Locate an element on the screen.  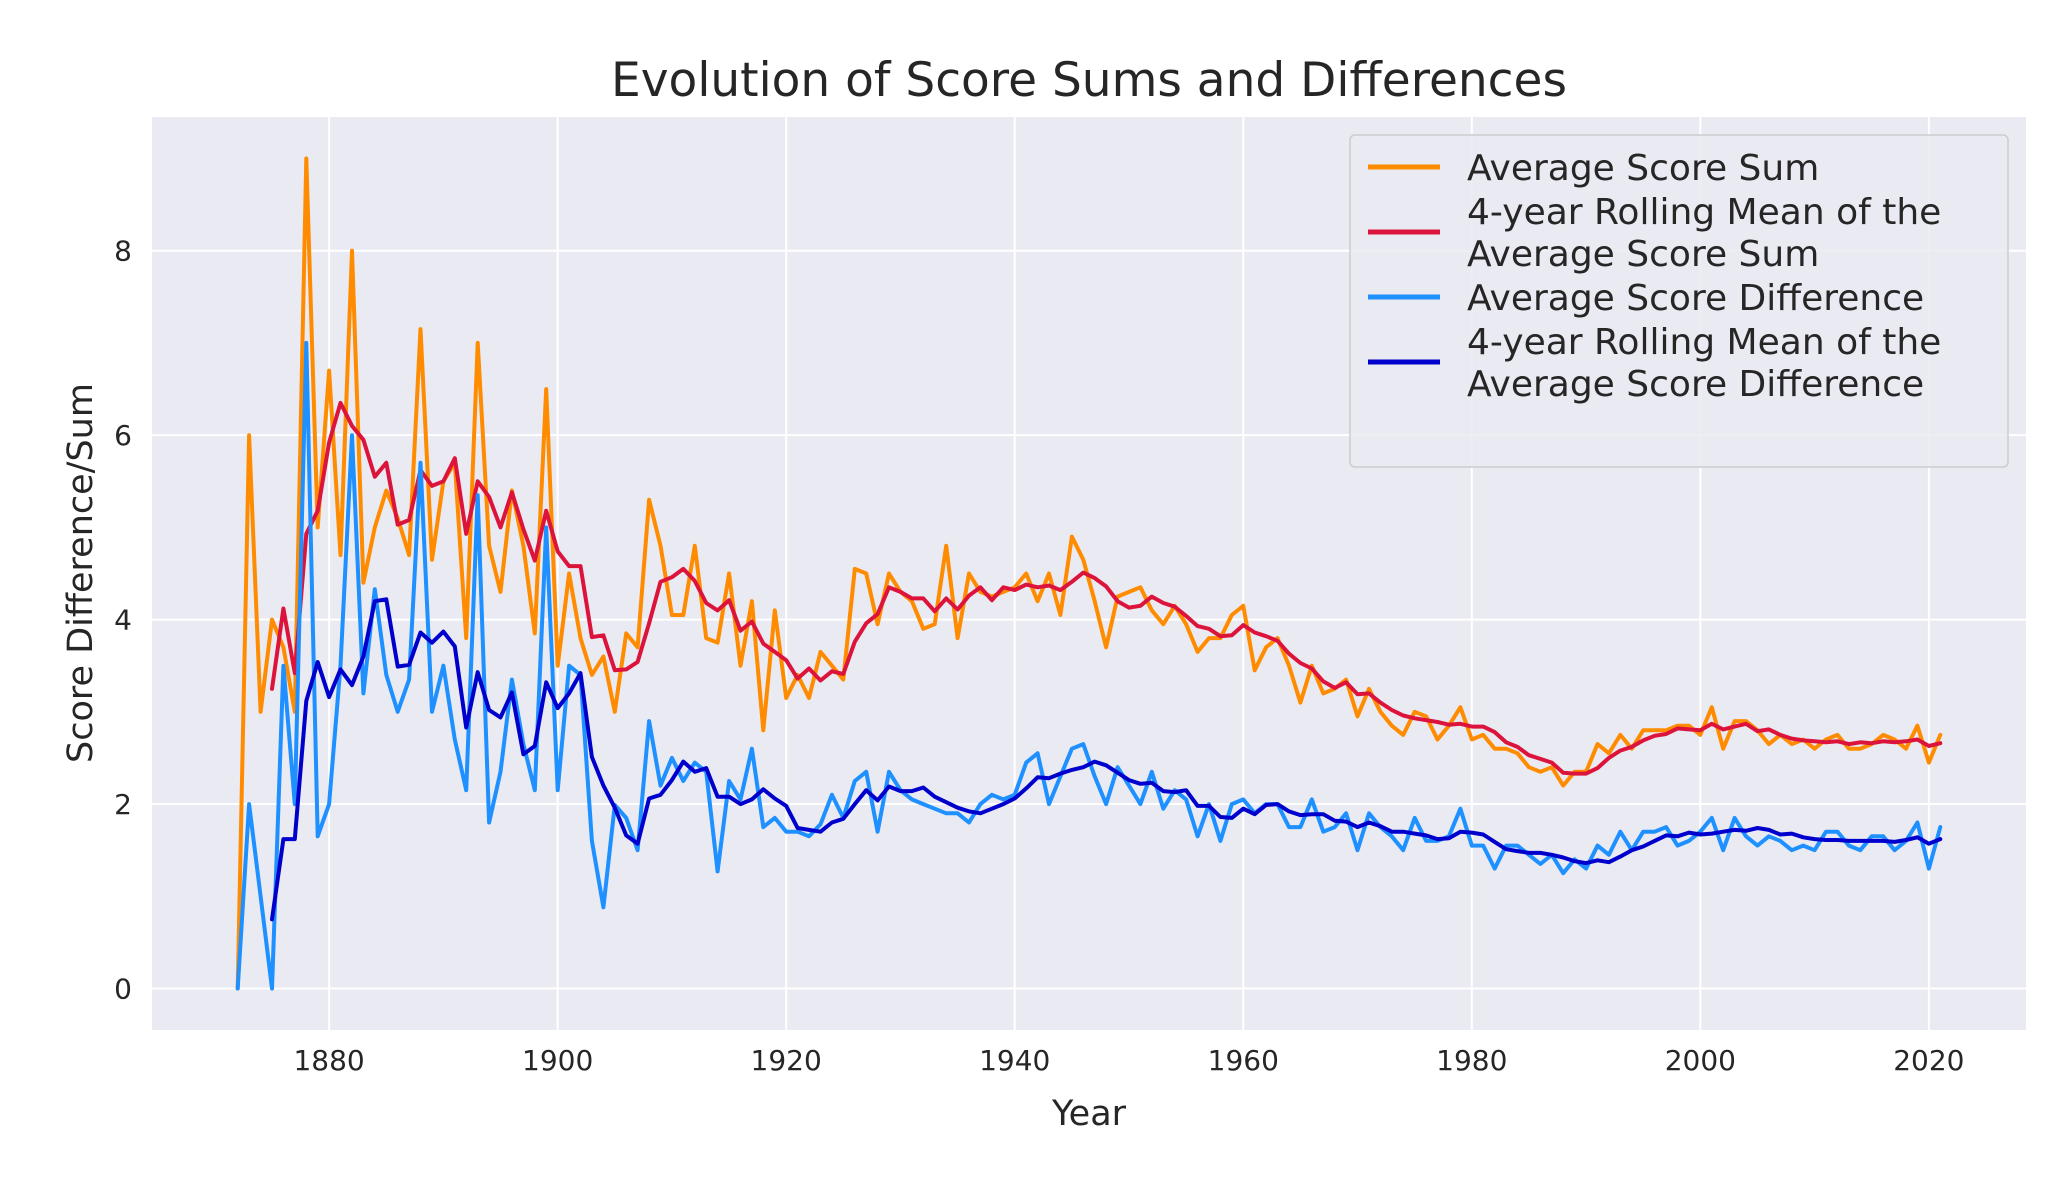
y-tick-label: 4 is located at coordinates (123, 620).